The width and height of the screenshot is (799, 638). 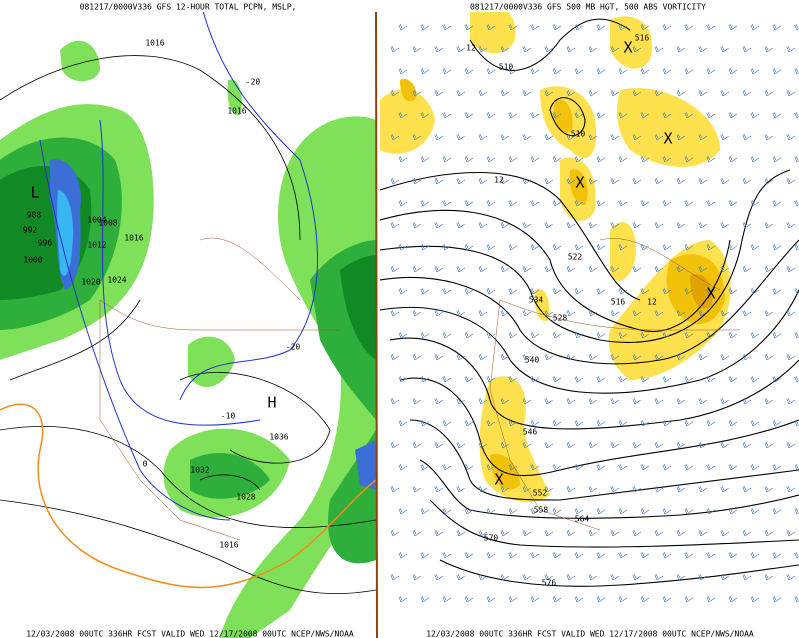 I want to click on contour-label: 516, so click(x=618, y=302).